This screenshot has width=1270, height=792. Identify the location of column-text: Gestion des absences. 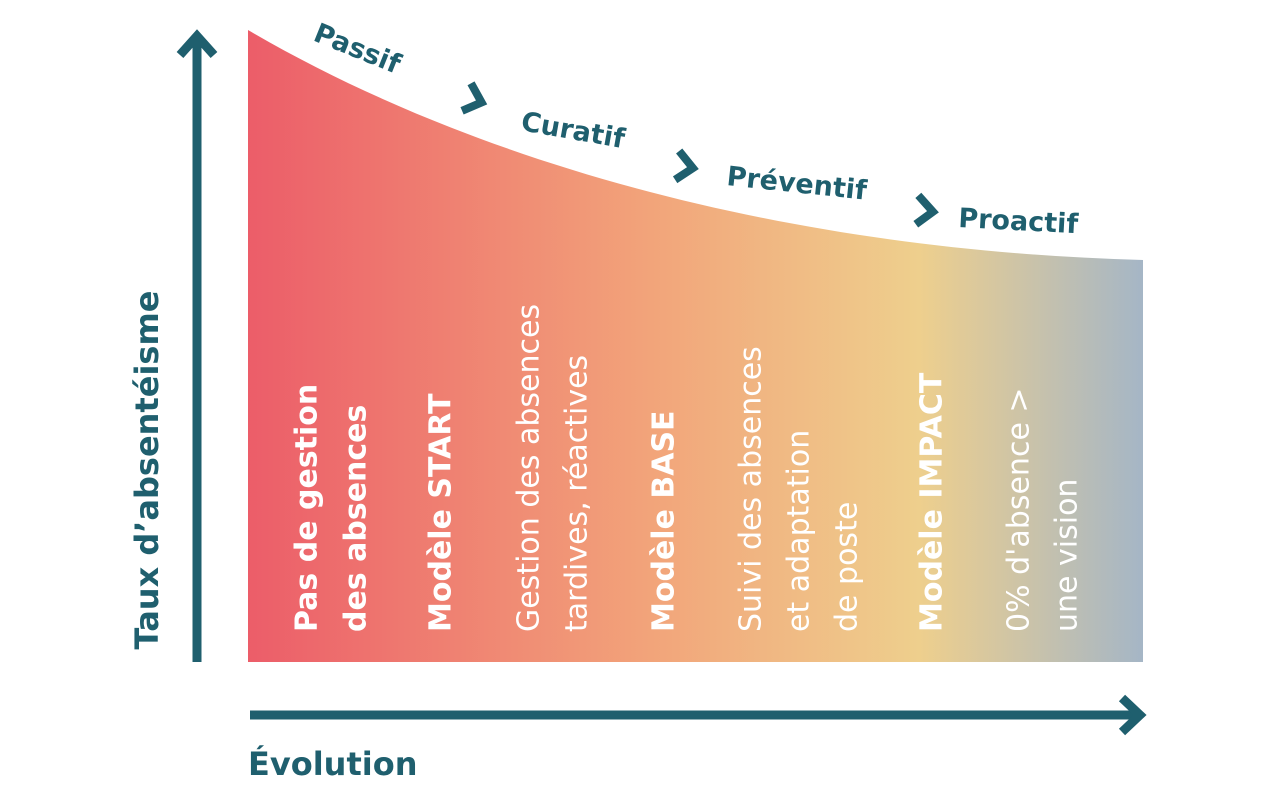
(529, 468).